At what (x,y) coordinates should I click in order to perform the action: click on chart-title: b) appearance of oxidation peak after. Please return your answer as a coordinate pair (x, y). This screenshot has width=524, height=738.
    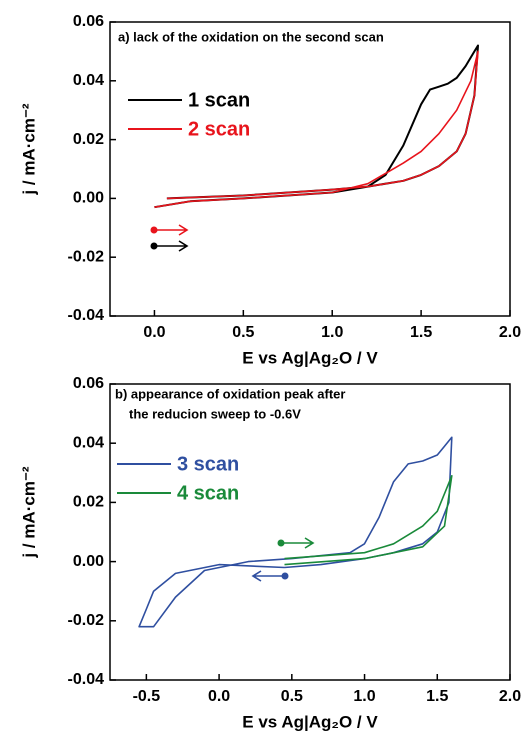
    Looking at the image, I should click on (230, 393).